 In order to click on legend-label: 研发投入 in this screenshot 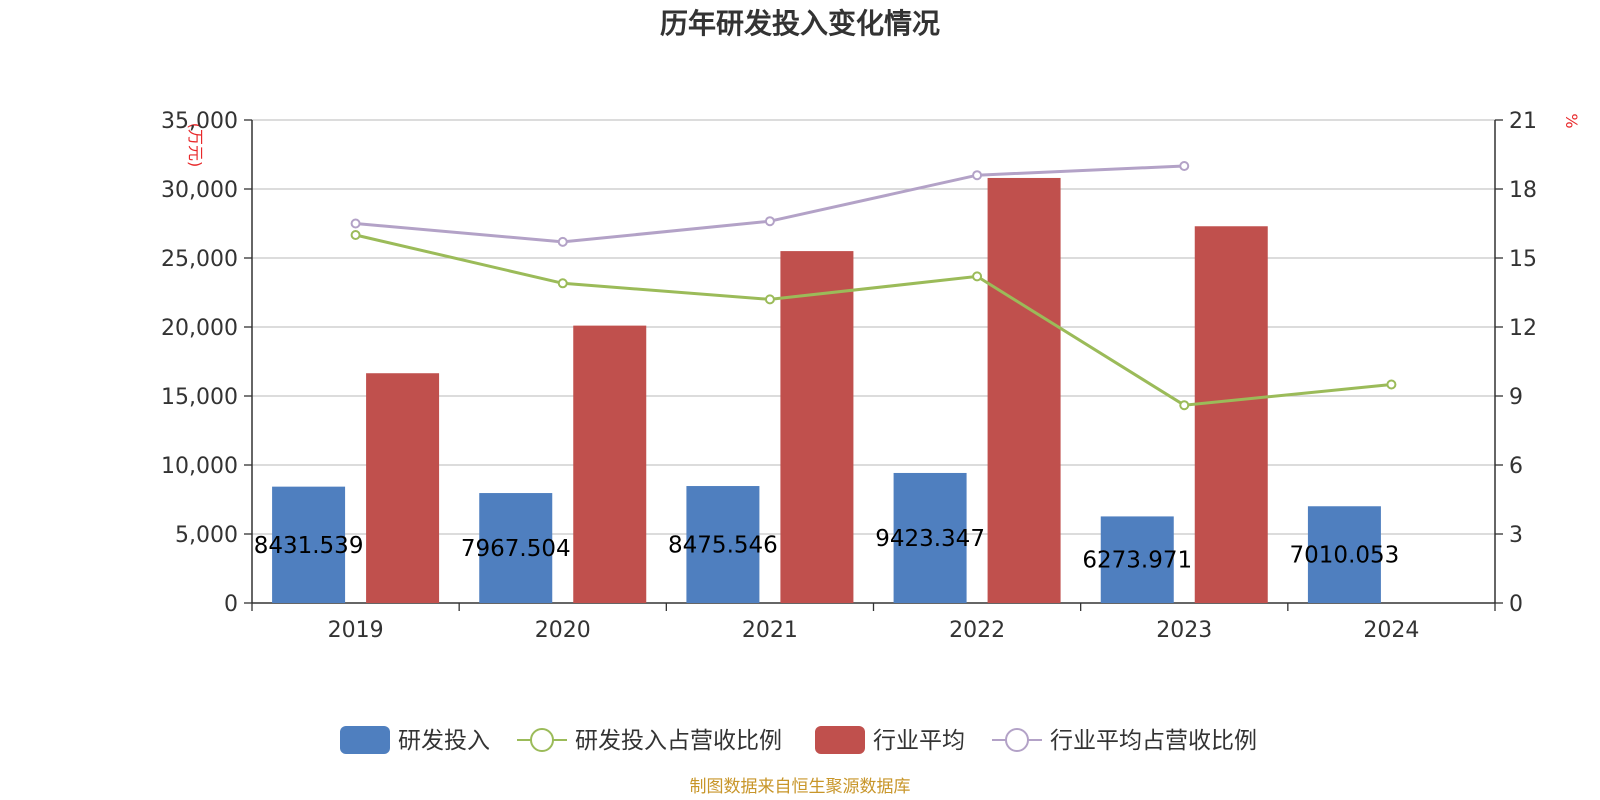, I will do `click(444, 741)`.